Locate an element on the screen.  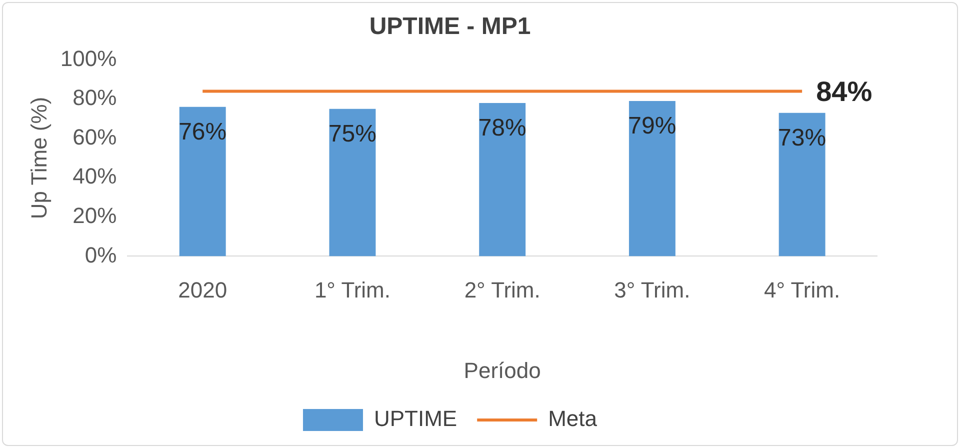
x-tick-label: 2° Trim. is located at coordinates (502, 289).